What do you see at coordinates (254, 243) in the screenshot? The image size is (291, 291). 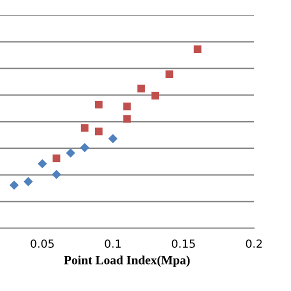 I see `x-tick-label: 0.2` at bounding box center [254, 243].